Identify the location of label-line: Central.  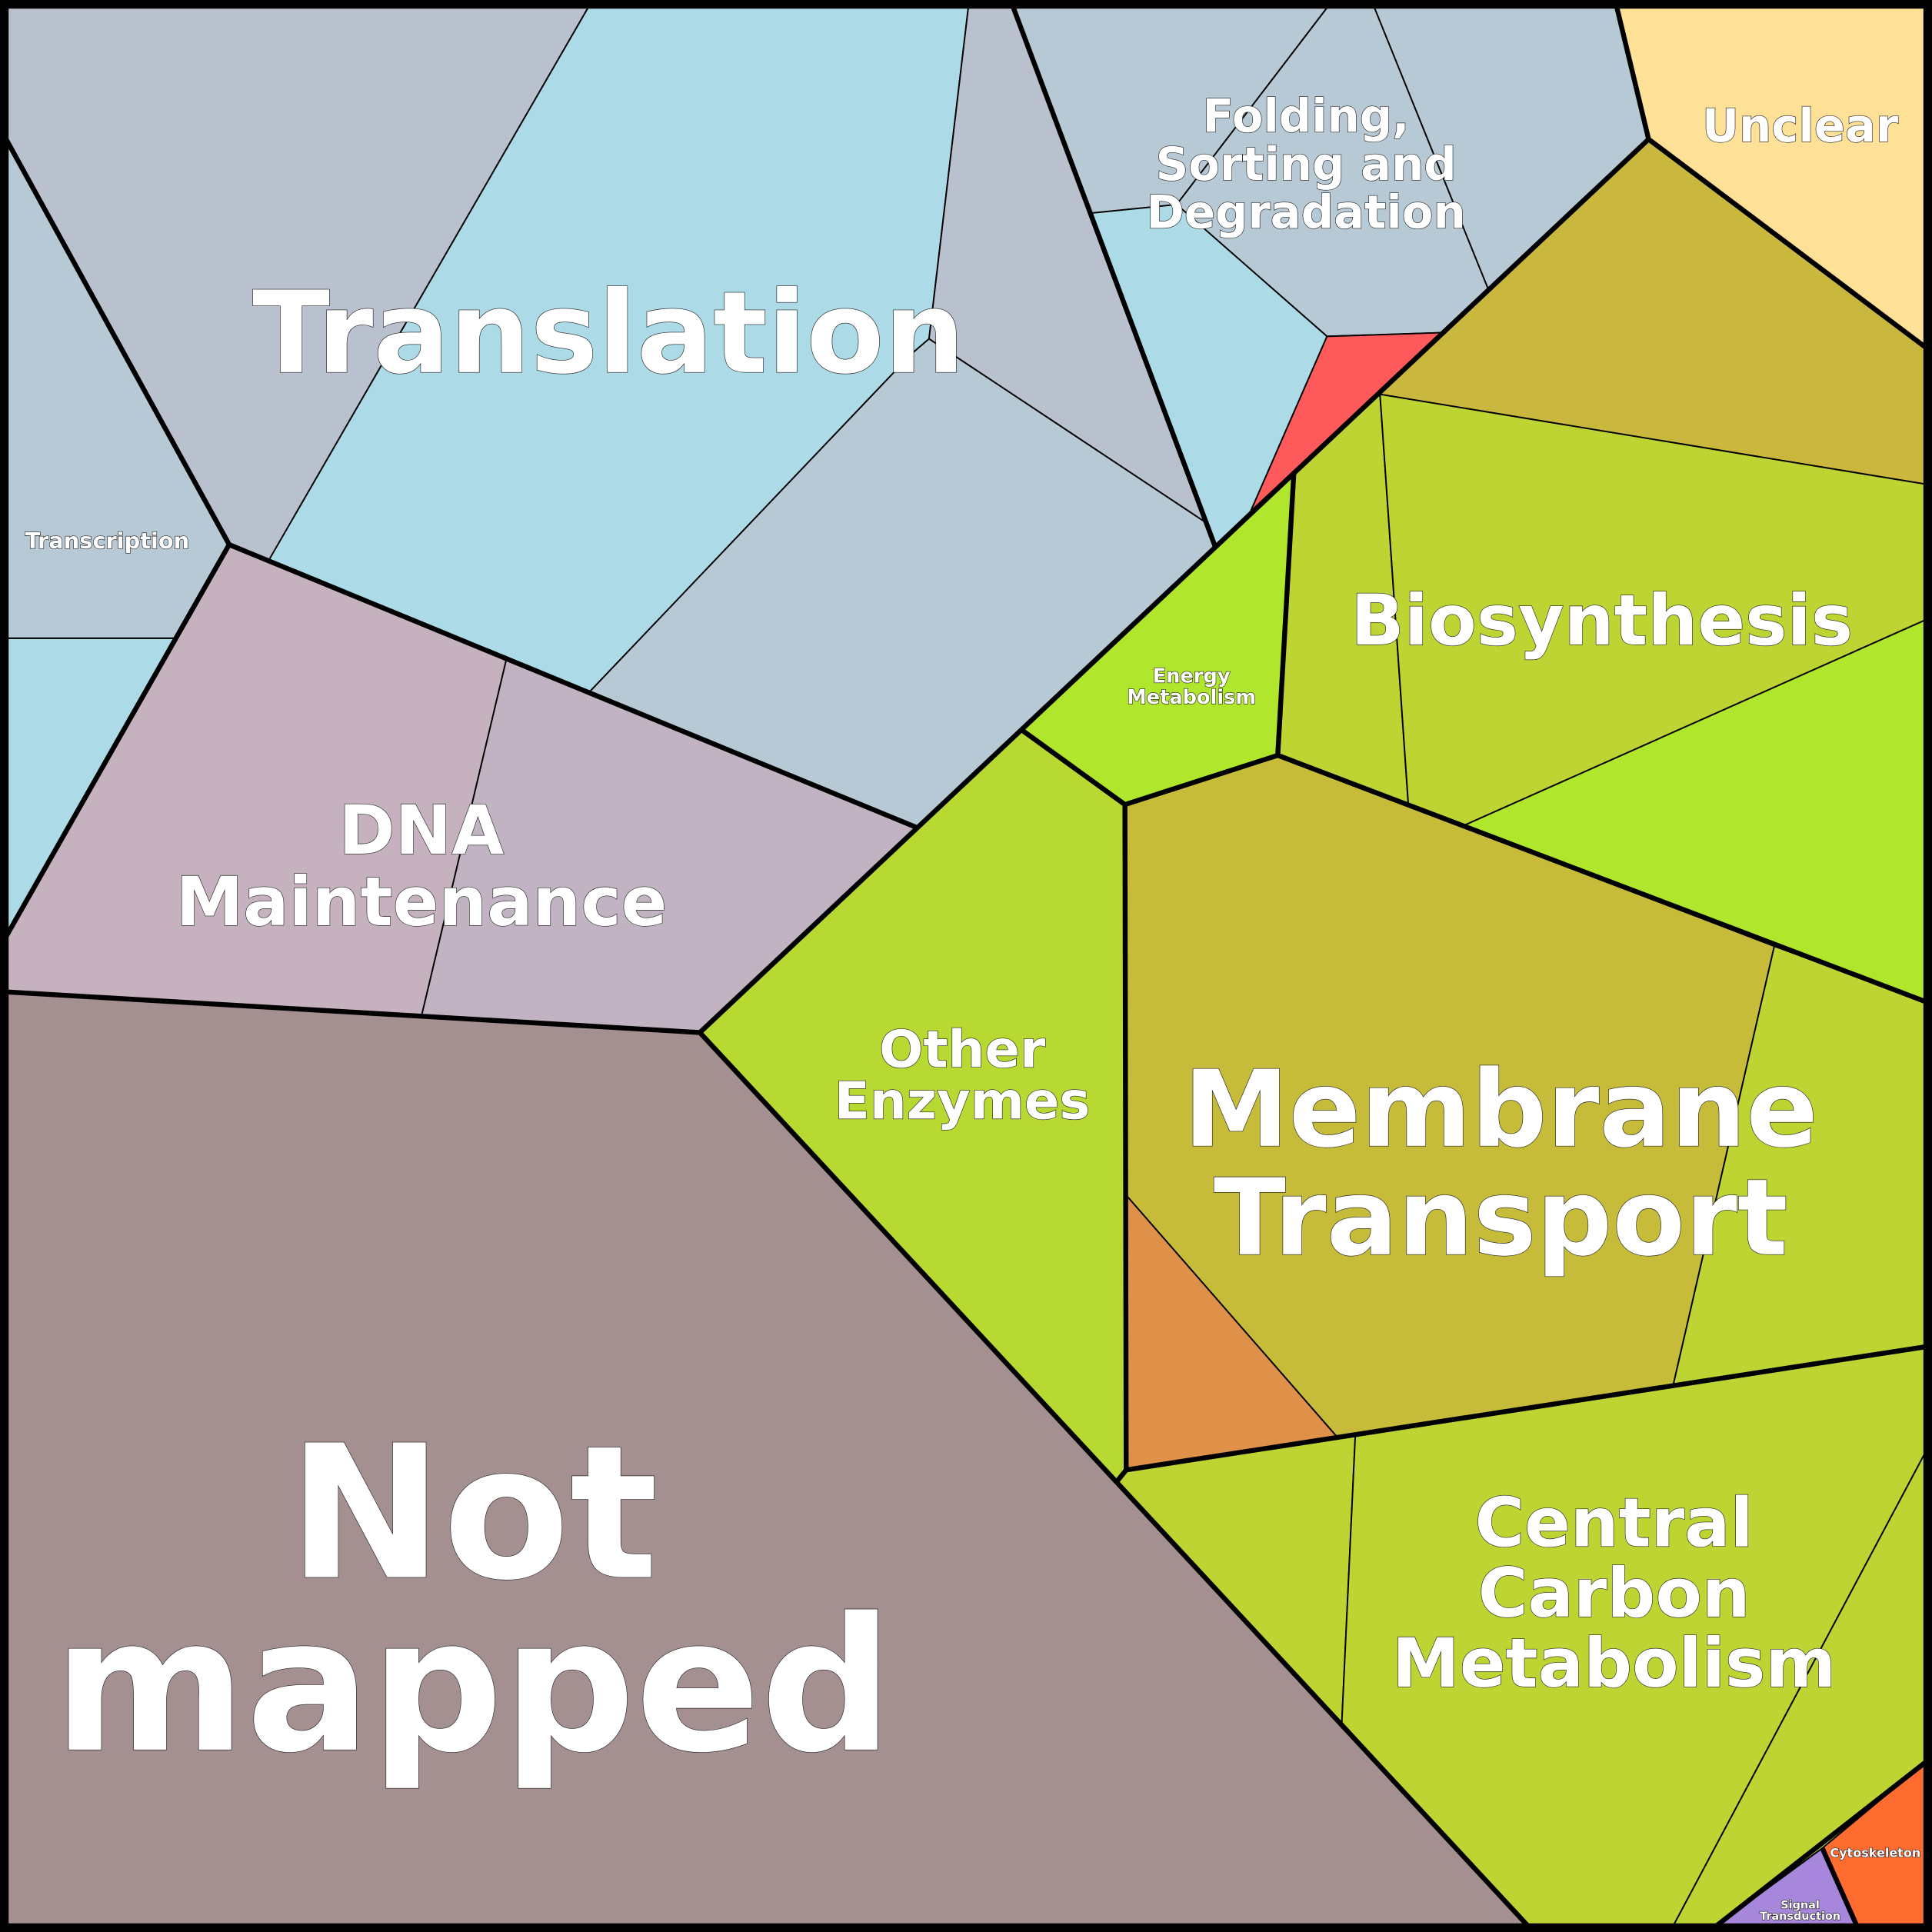
(1613, 1523).